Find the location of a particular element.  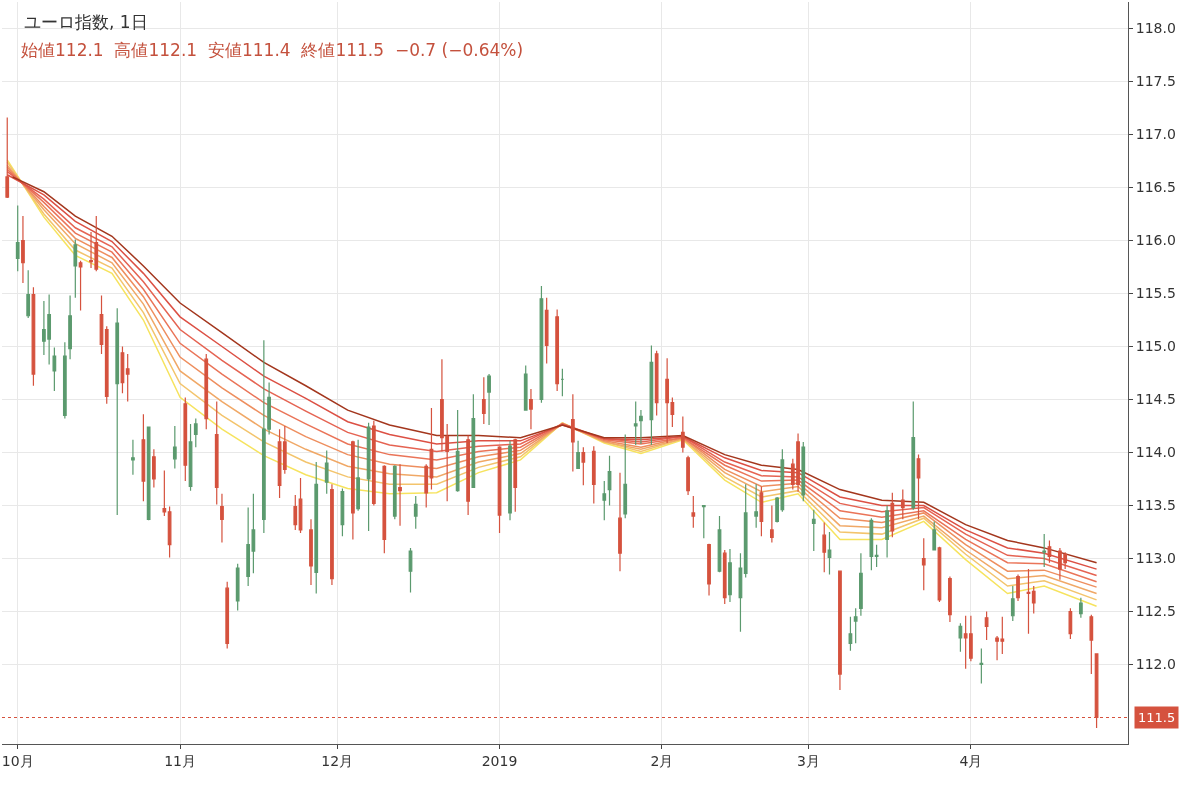

y-tick-label: 113.0 is located at coordinates (1155, 558).